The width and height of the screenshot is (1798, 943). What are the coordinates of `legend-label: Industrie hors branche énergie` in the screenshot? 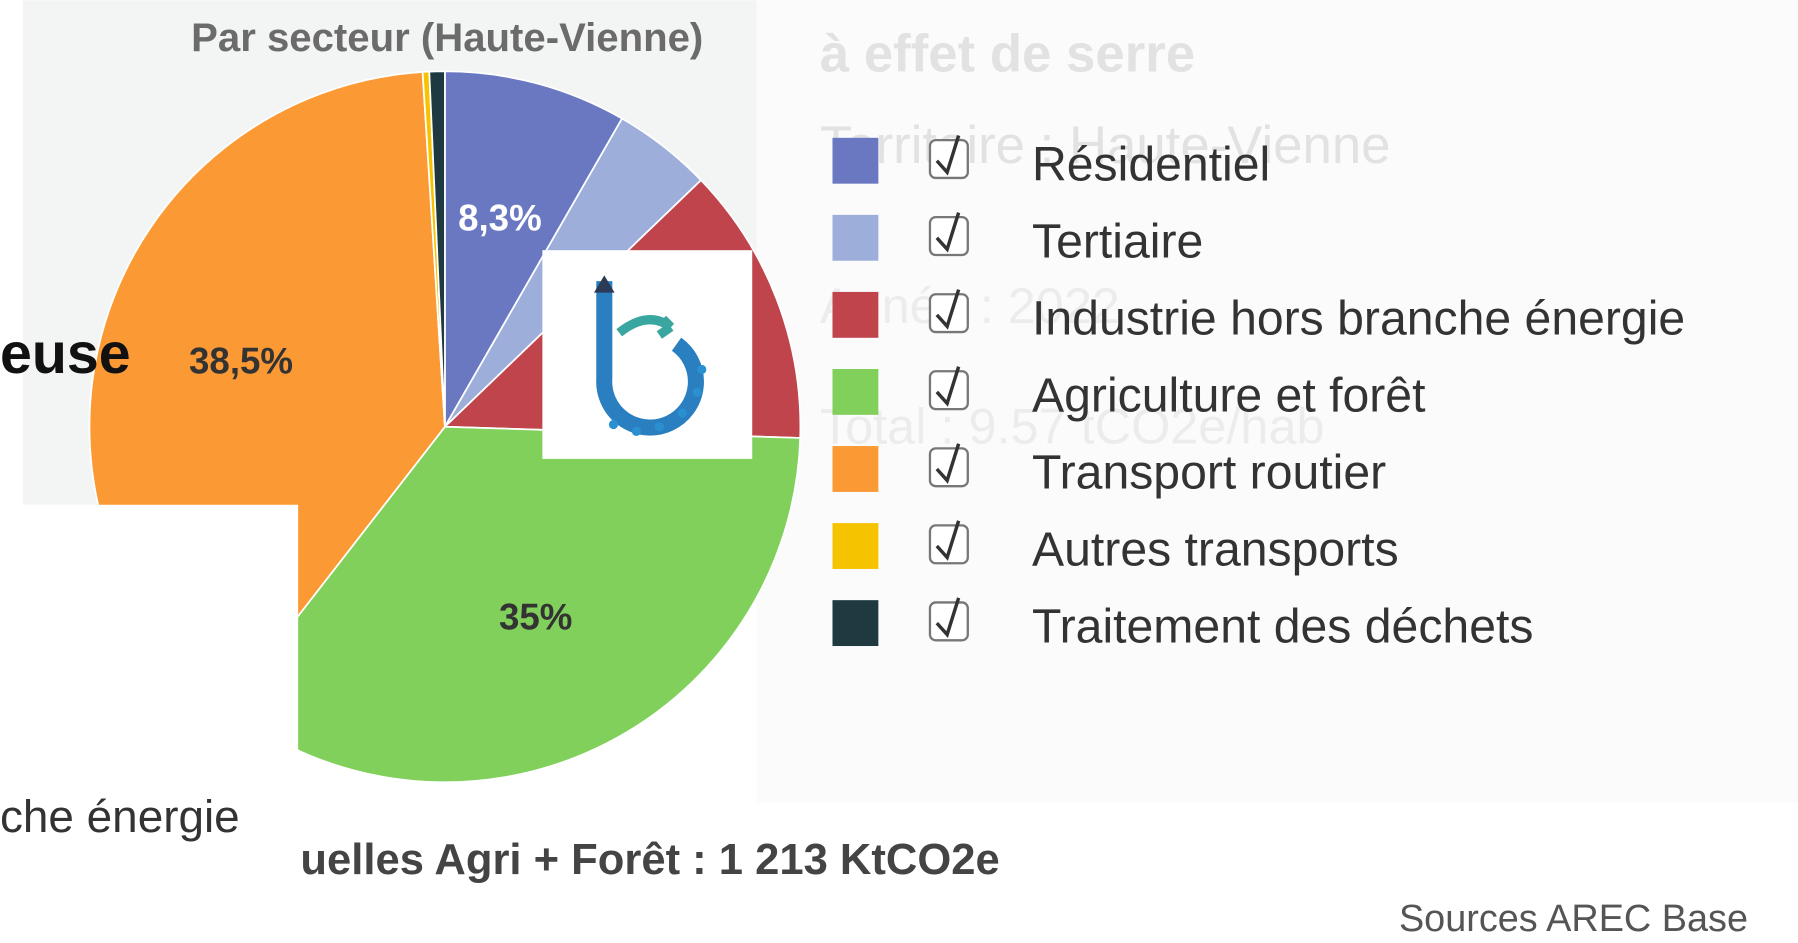 It's located at (1358, 318).